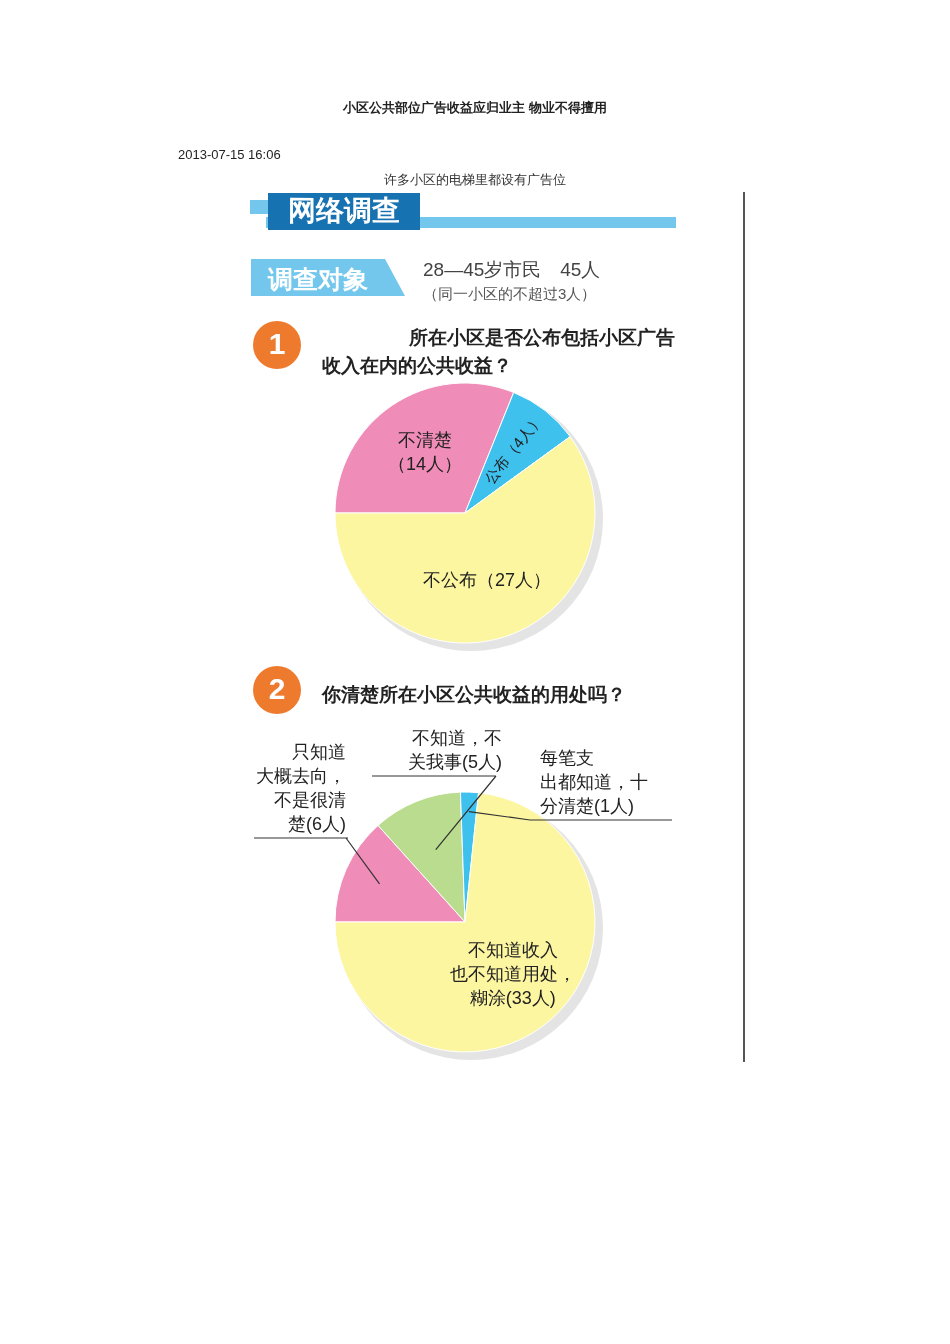  Describe the element at coordinates (455, 750) in the screenshot. I see `slice-label: 不知道，不关我事(5人)` at that location.